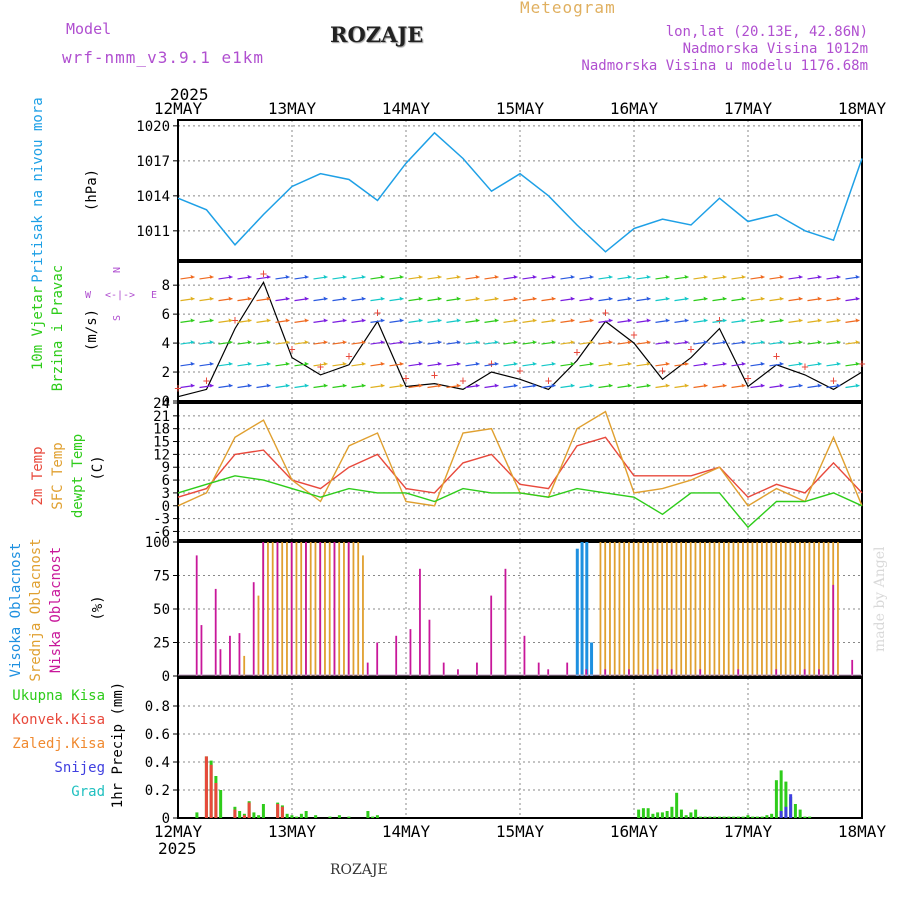 Image resolution: width=900 pixels, height=900 pixels. Describe the element at coordinates (58, 696) in the screenshot. I see `precip-legend-item: Ukupna Kisa` at that location.